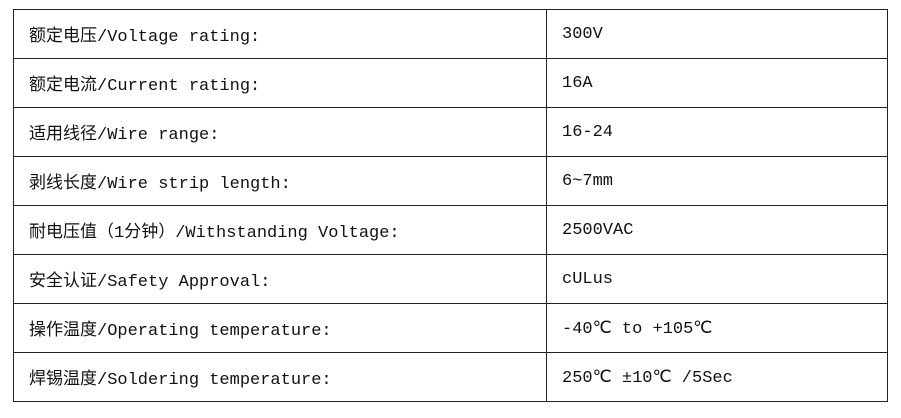  I want to click on spec-label: 适用线径/Wire range:, so click(280, 132).